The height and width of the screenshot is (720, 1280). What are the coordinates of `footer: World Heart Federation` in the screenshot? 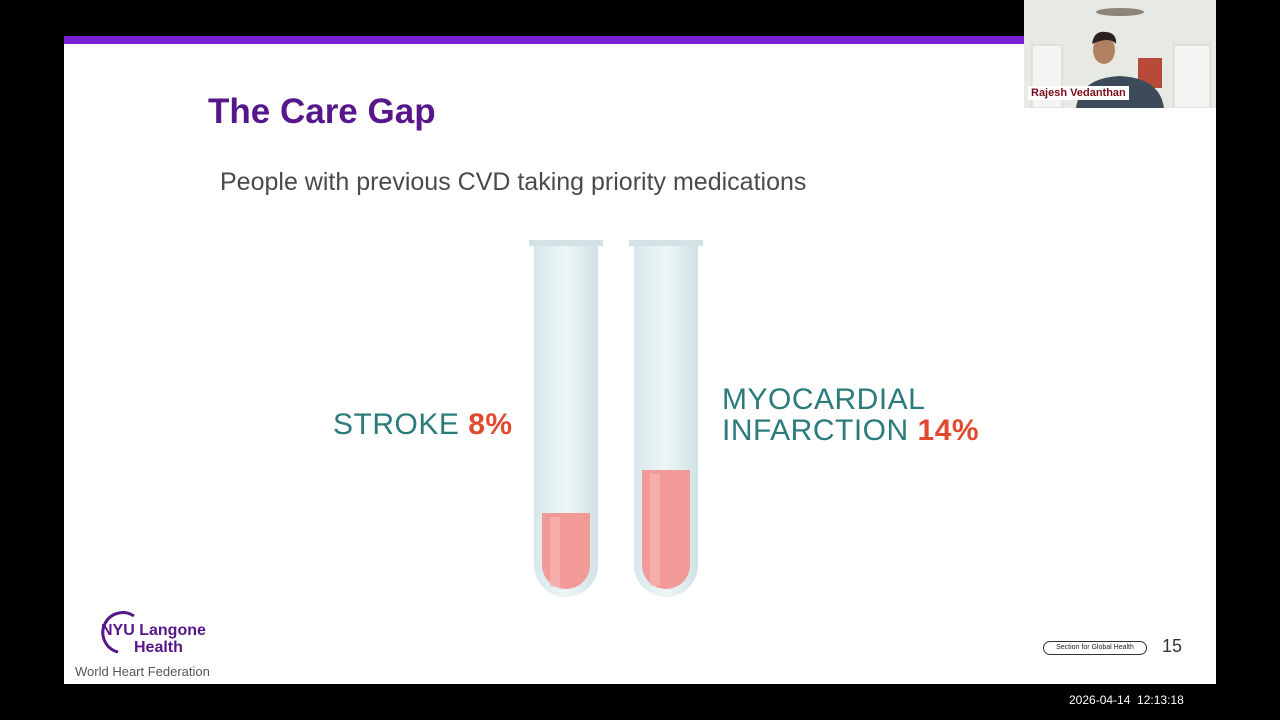 It's located at (142, 671).